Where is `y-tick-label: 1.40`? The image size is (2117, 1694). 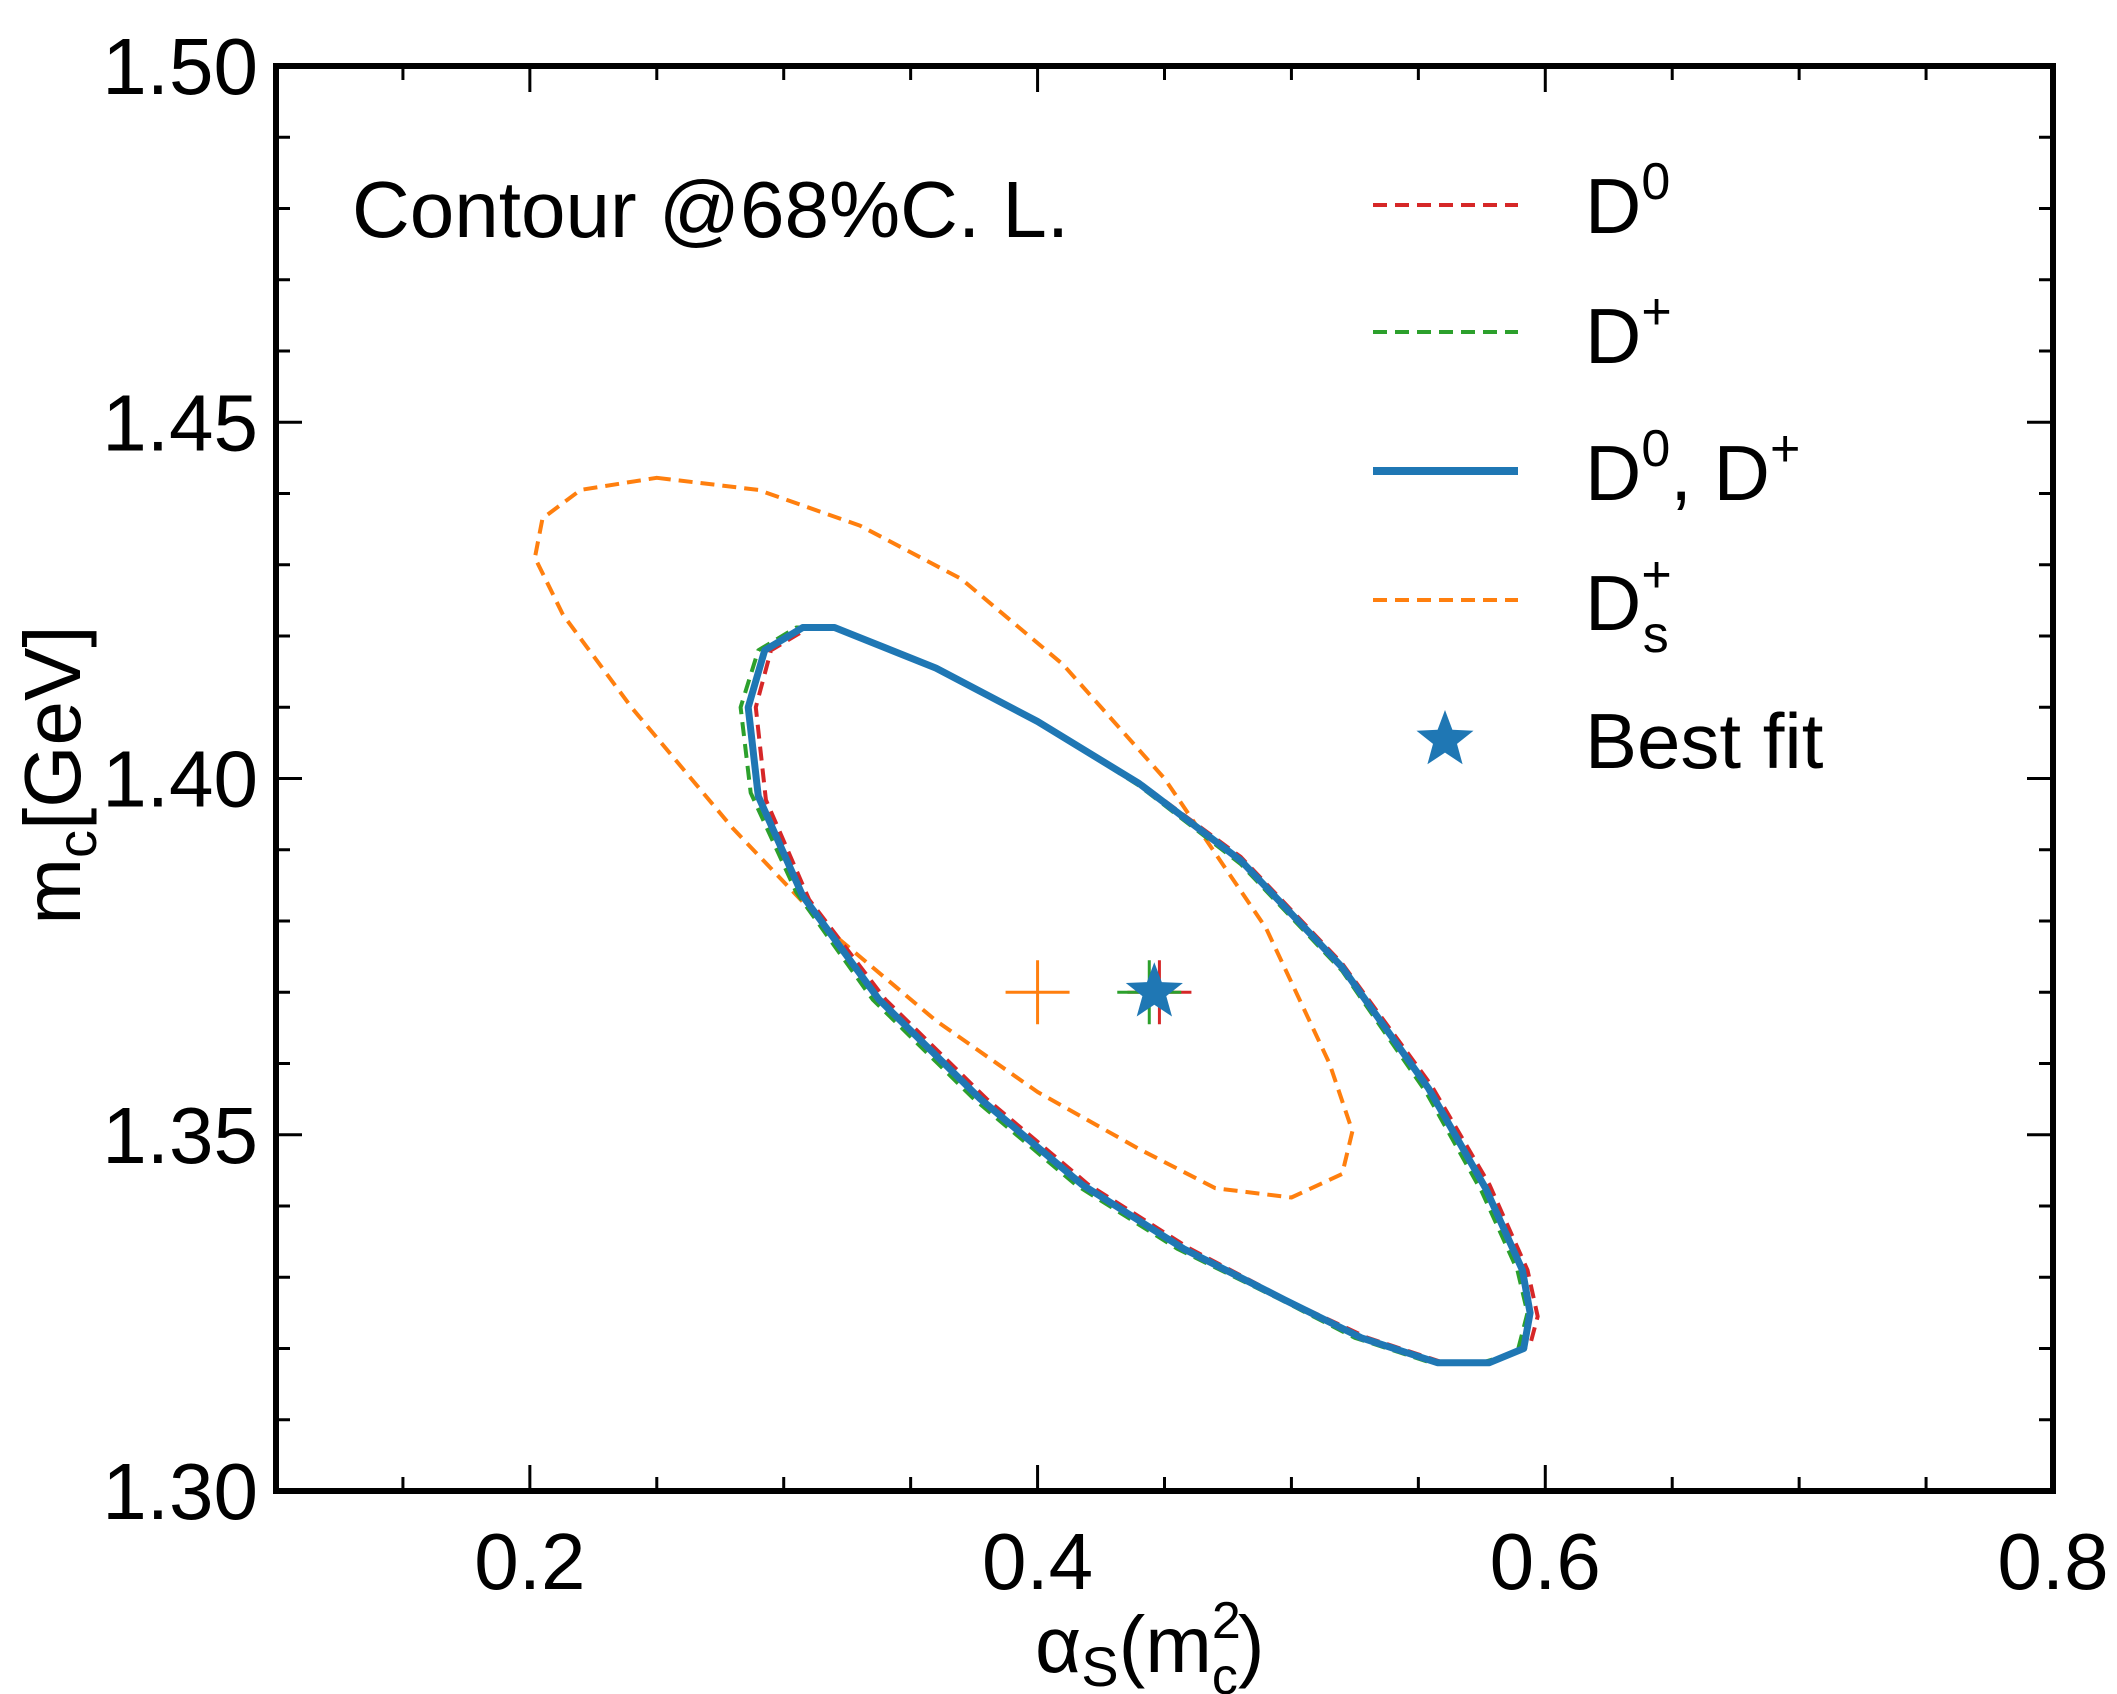
y-tick-label: 1.40 is located at coordinates (180, 779).